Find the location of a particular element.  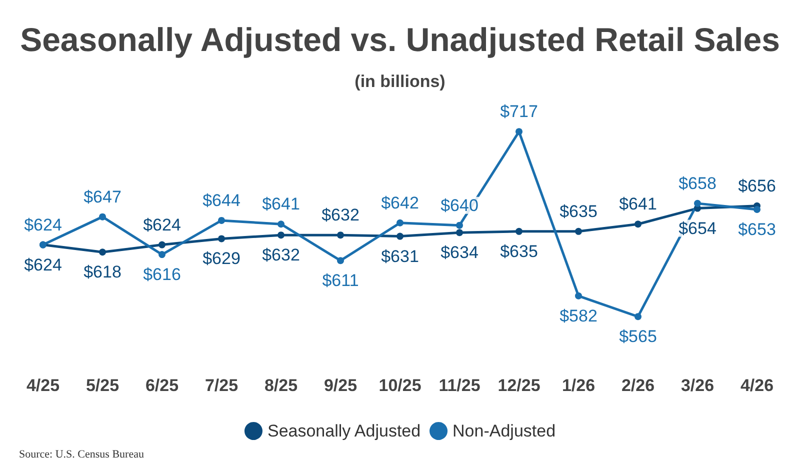

data-label: $717 is located at coordinates (519, 112).